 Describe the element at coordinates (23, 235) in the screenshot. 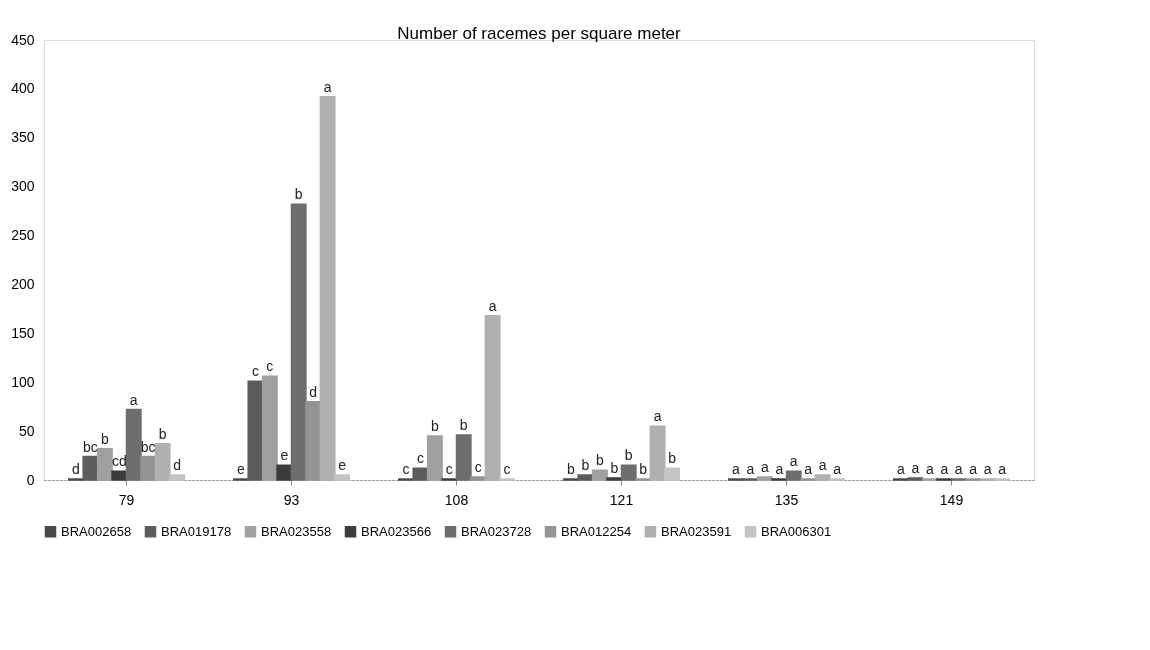

I see `y-tick-label: 250` at that location.